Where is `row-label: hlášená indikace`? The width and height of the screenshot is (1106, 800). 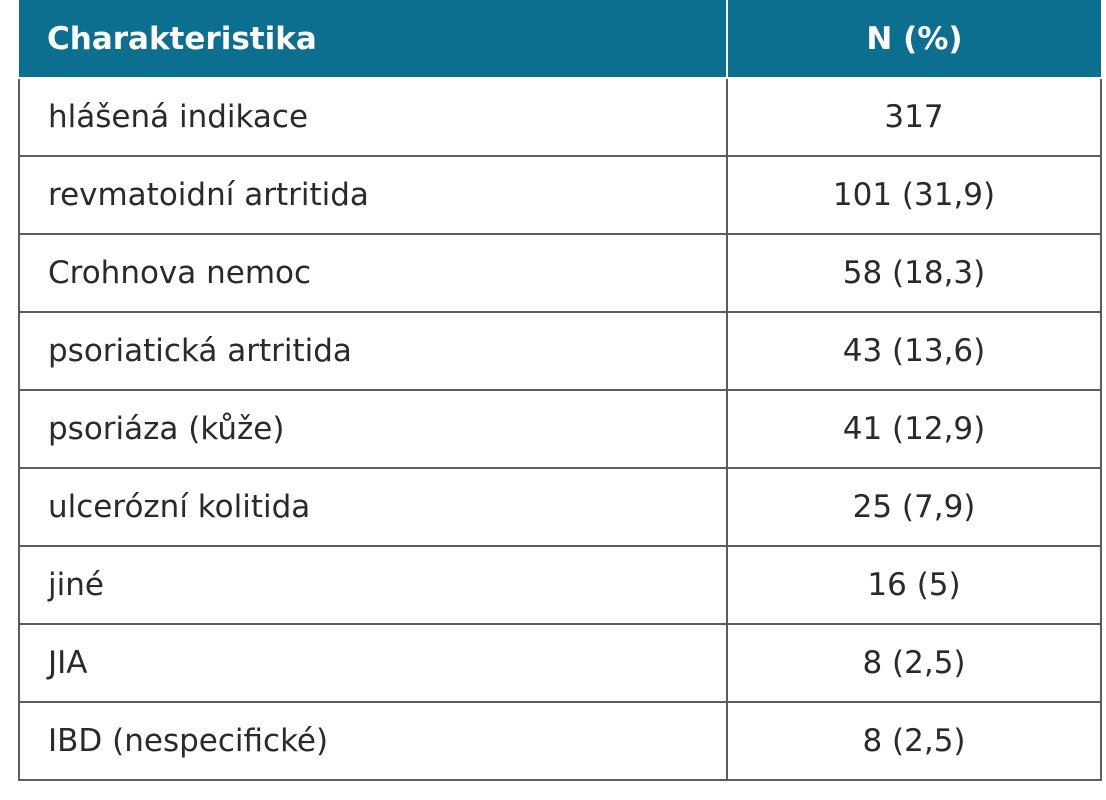 row-label: hlášená indikace is located at coordinates (373, 117).